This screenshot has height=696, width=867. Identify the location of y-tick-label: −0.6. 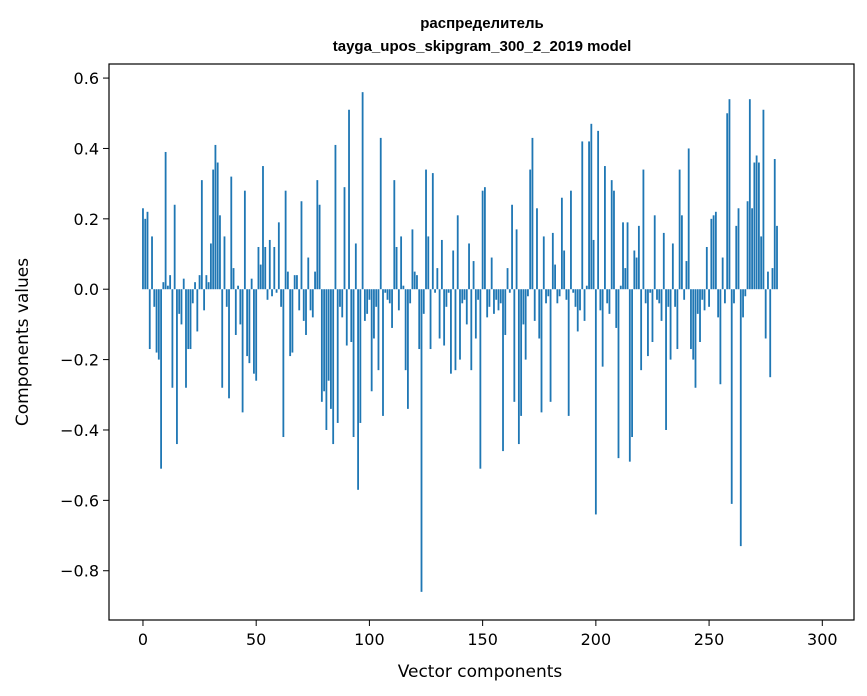
(79, 500).